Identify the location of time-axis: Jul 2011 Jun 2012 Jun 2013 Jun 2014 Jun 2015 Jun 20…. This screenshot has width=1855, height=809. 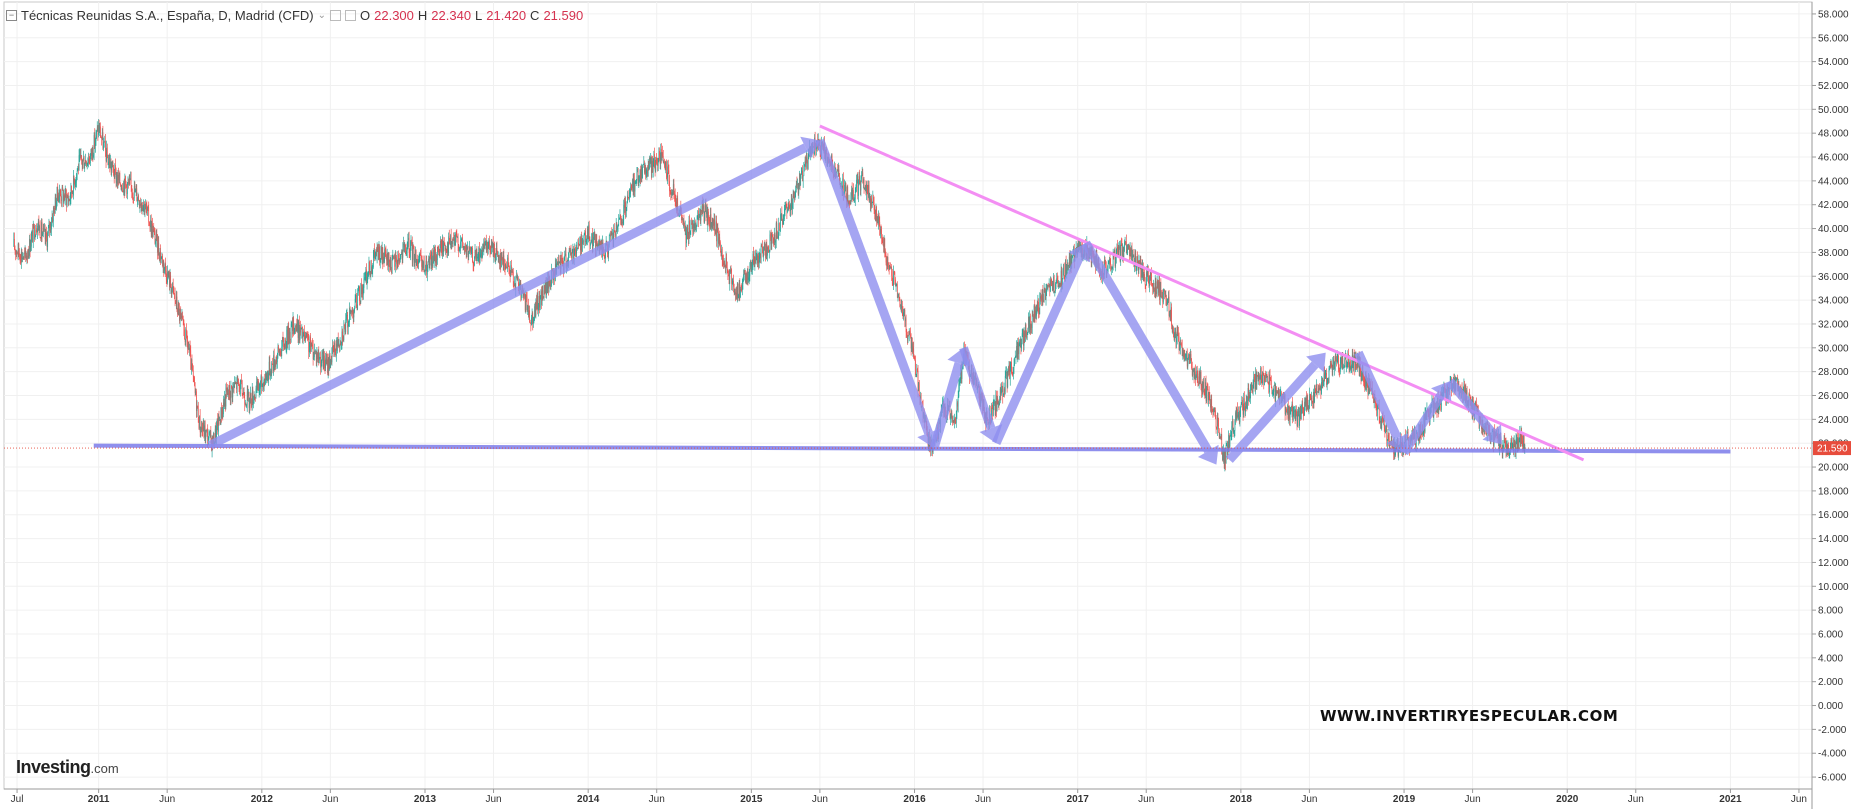
(908, 796).